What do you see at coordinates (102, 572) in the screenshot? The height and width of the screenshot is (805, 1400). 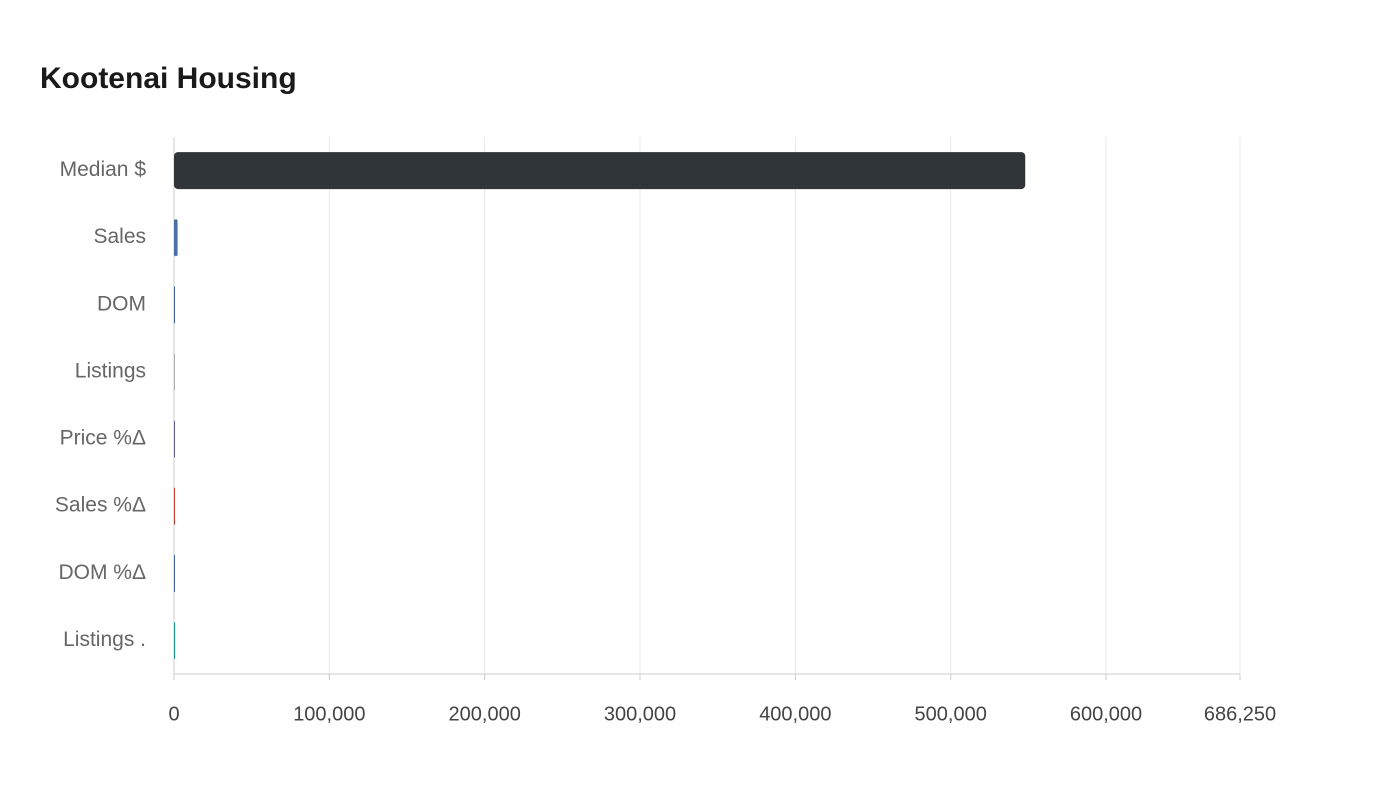 I see `y-tick-label: DOM %Δ` at bounding box center [102, 572].